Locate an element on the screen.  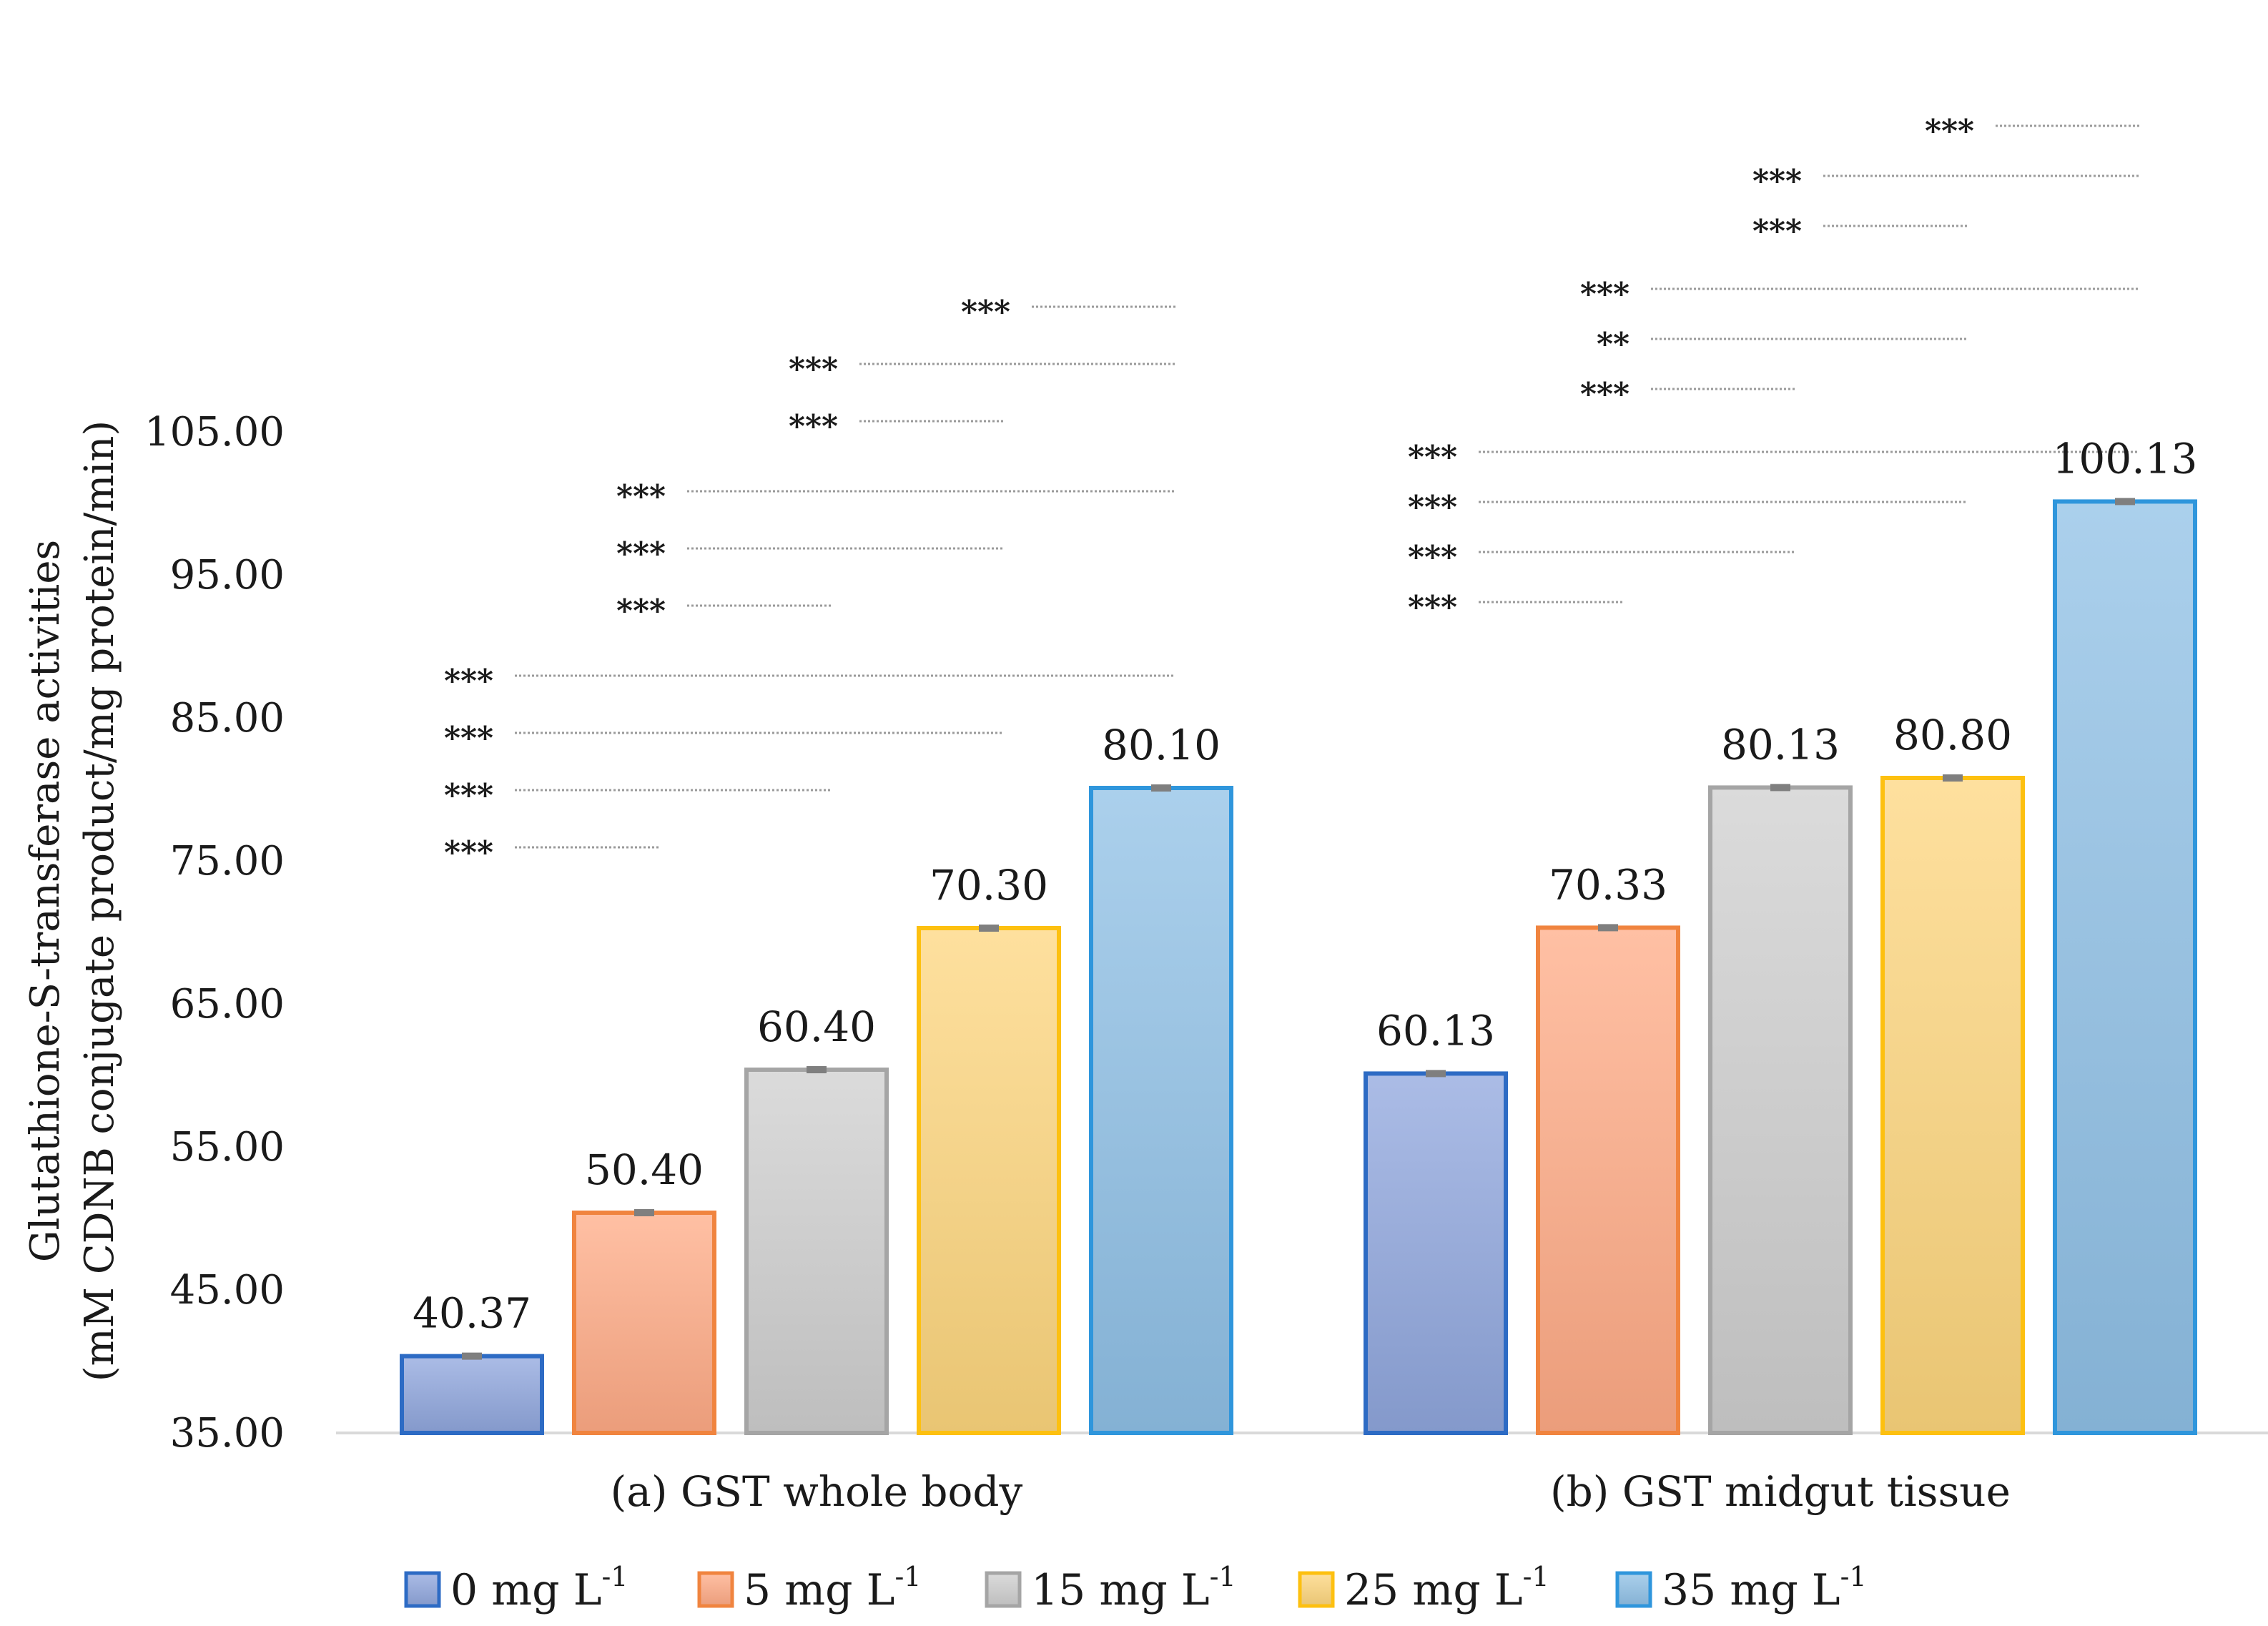
significance-label: ** is located at coordinates (1613, 344).